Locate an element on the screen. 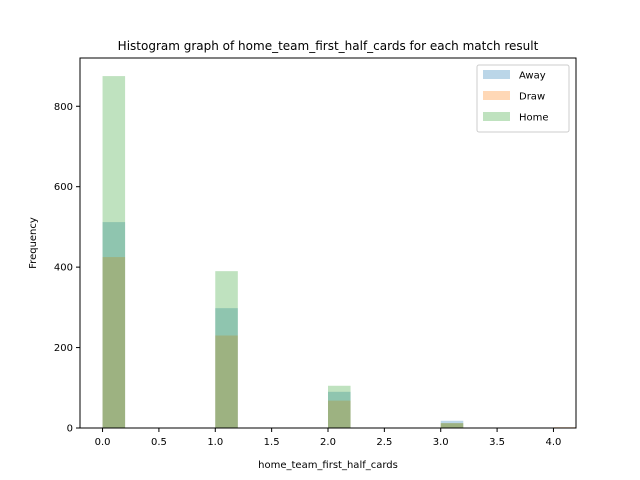 This screenshot has width=640, height=480. x-tick-label: 4.0 is located at coordinates (554, 442).